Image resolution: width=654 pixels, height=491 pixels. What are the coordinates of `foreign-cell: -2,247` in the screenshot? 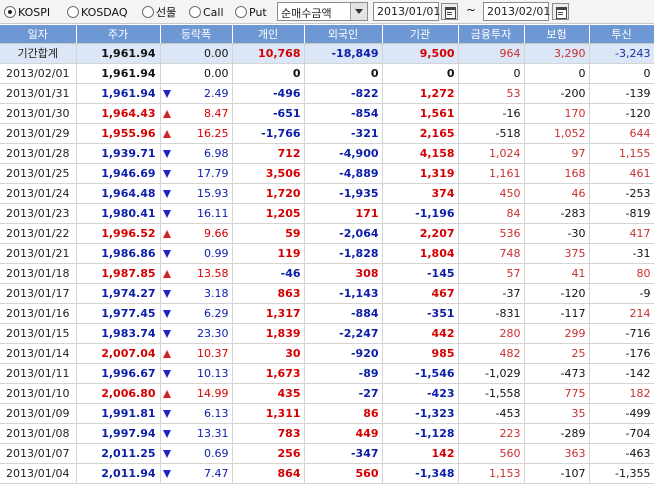 It's located at (343, 333).